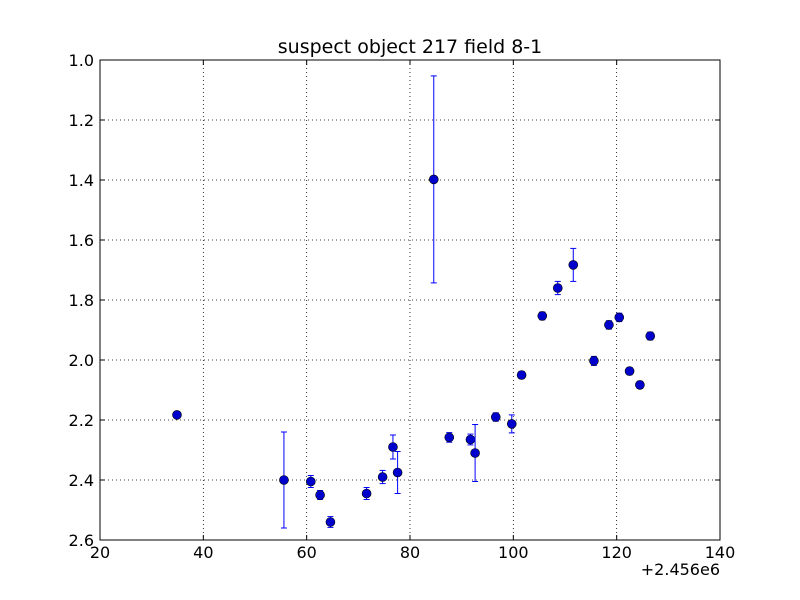  Describe the element at coordinates (720, 552) in the screenshot. I see `x-tick-label: 140` at that location.